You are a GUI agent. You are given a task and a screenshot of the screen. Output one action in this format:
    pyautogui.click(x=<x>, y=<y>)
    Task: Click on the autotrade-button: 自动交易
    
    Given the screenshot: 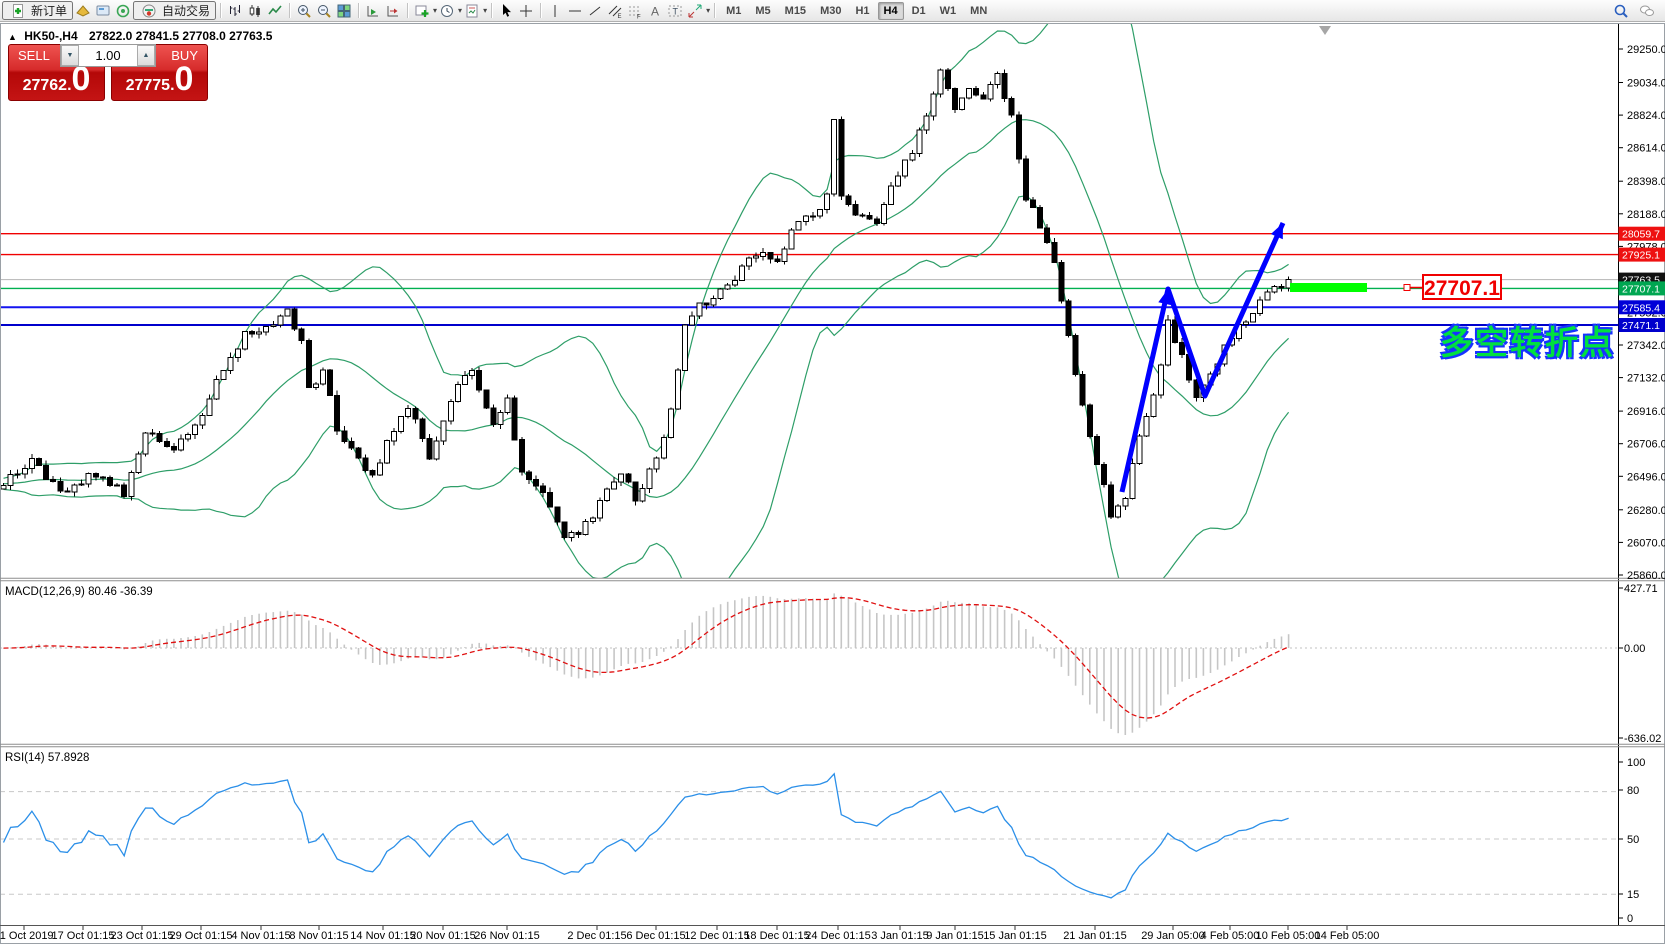 What is the action you would take?
    pyautogui.click(x=175, y=10)
    